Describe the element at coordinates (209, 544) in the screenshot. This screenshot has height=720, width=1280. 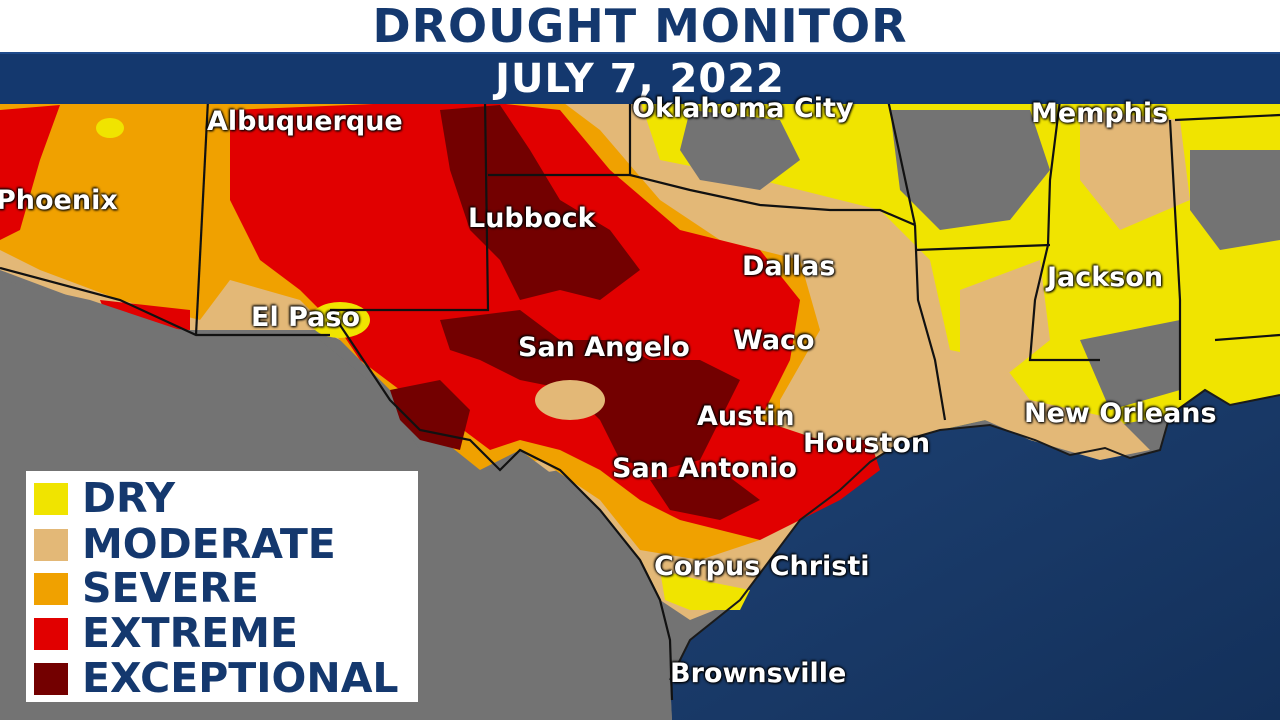
I see `legend-label-moderate: MODERATE` at that location.